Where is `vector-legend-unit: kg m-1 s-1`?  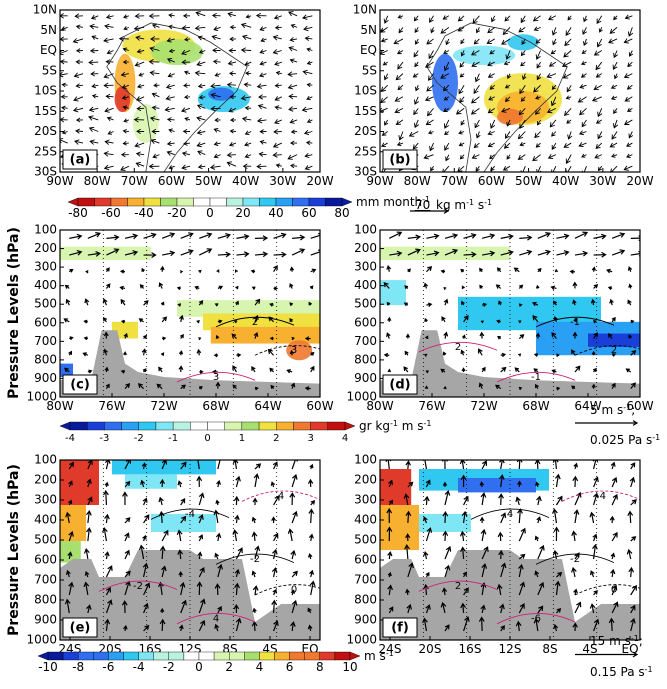
vector-legend-unit: kg m-1 s-1 is located at coordinates (464, 205).